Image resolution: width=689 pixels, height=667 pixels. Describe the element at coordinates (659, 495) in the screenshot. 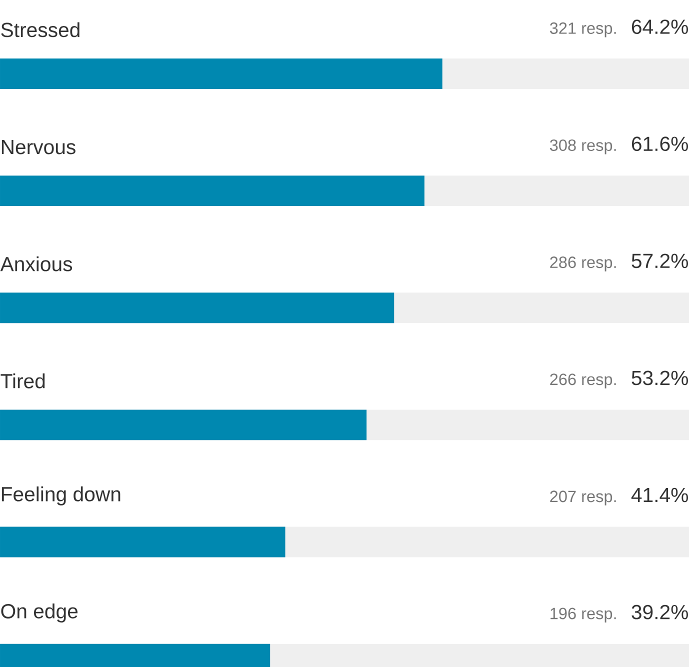

I see `data-label: 41.4%` at that location.